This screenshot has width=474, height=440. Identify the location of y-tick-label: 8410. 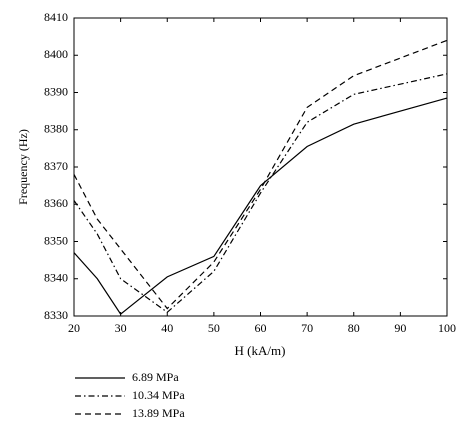
(56, 17).